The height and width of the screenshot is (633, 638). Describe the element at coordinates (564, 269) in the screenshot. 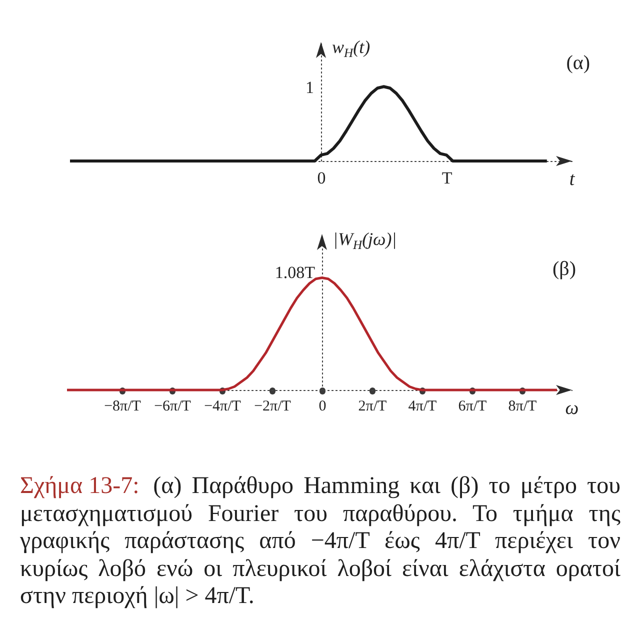

I see `chart-title: (β)` at that location.